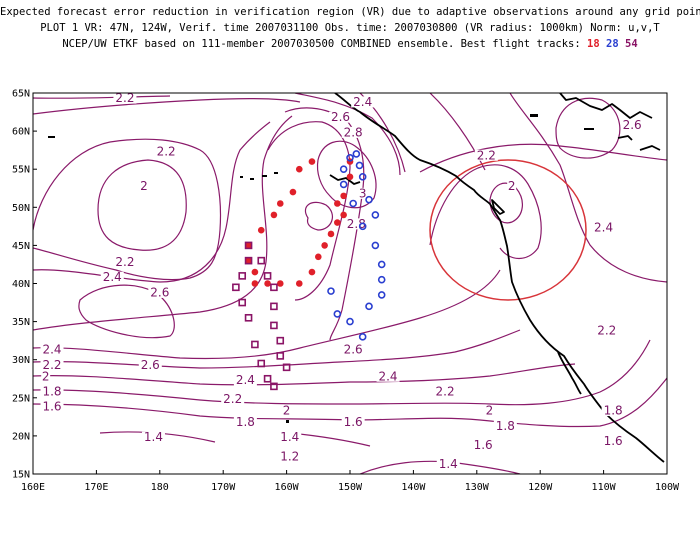 This screenshot has height=540, width=700. I want to click on contour-label: 2.2, so click(166, 151).